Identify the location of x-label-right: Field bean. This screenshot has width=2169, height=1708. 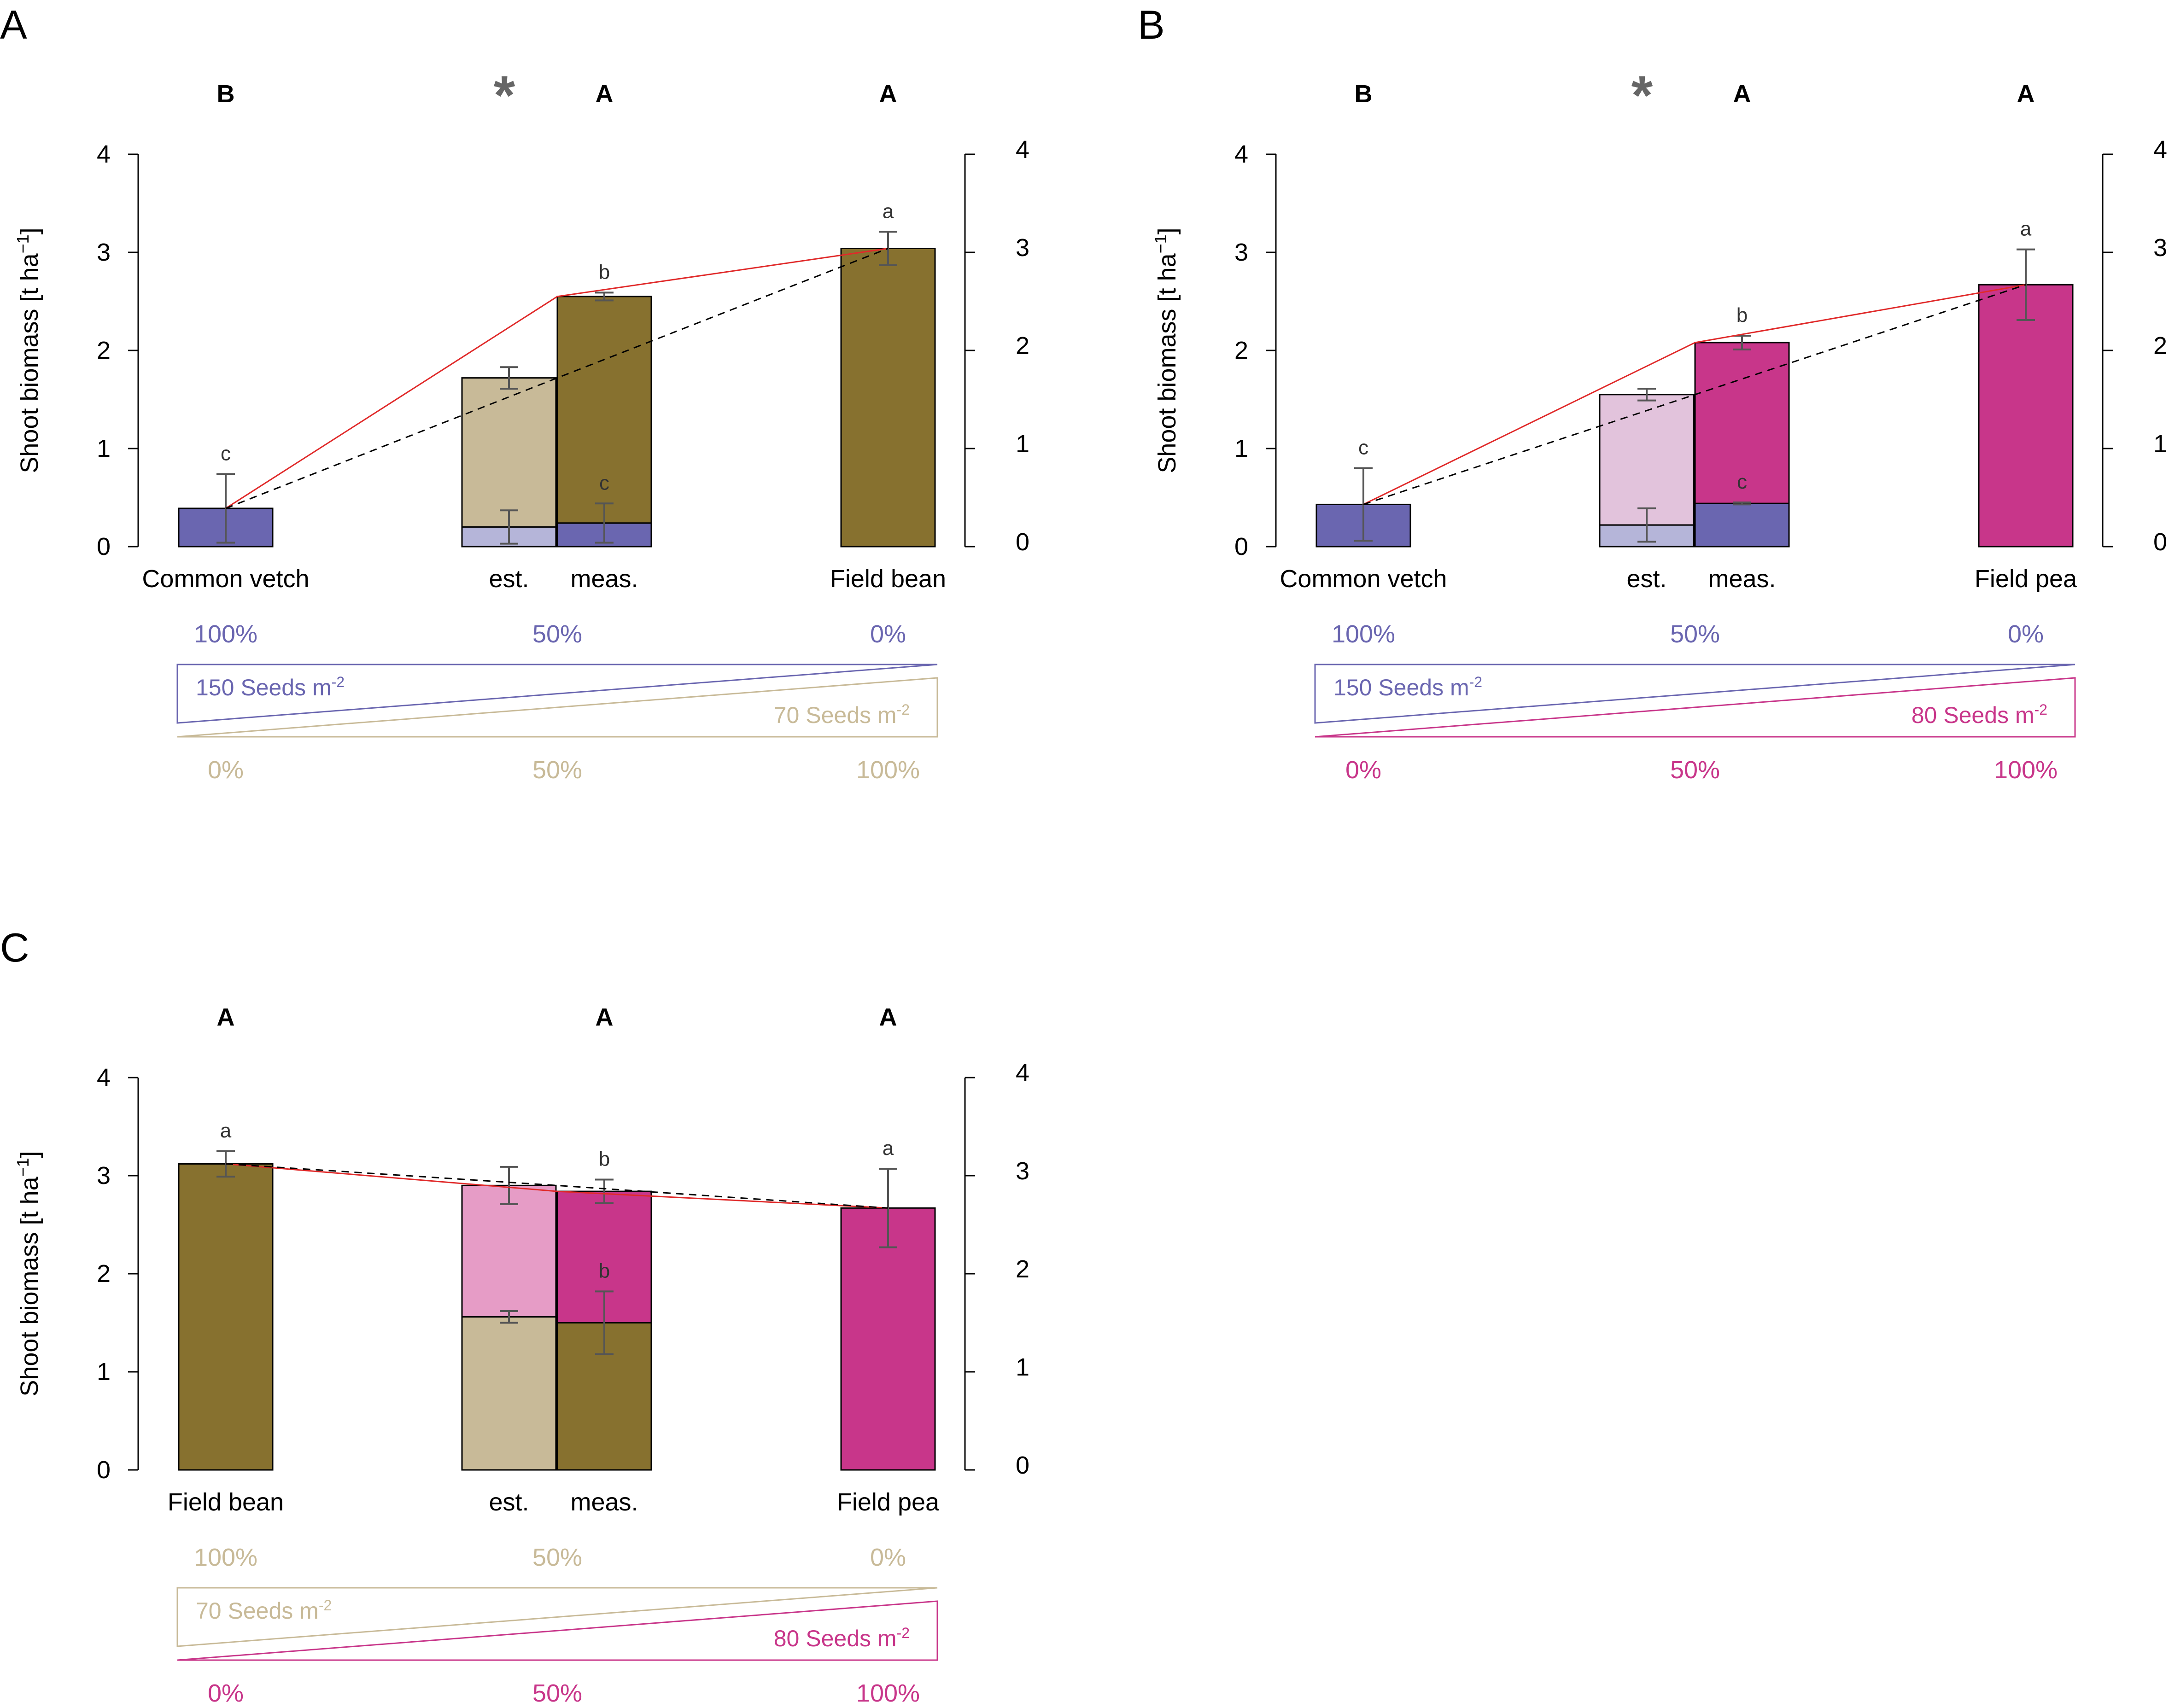
(888, 579).